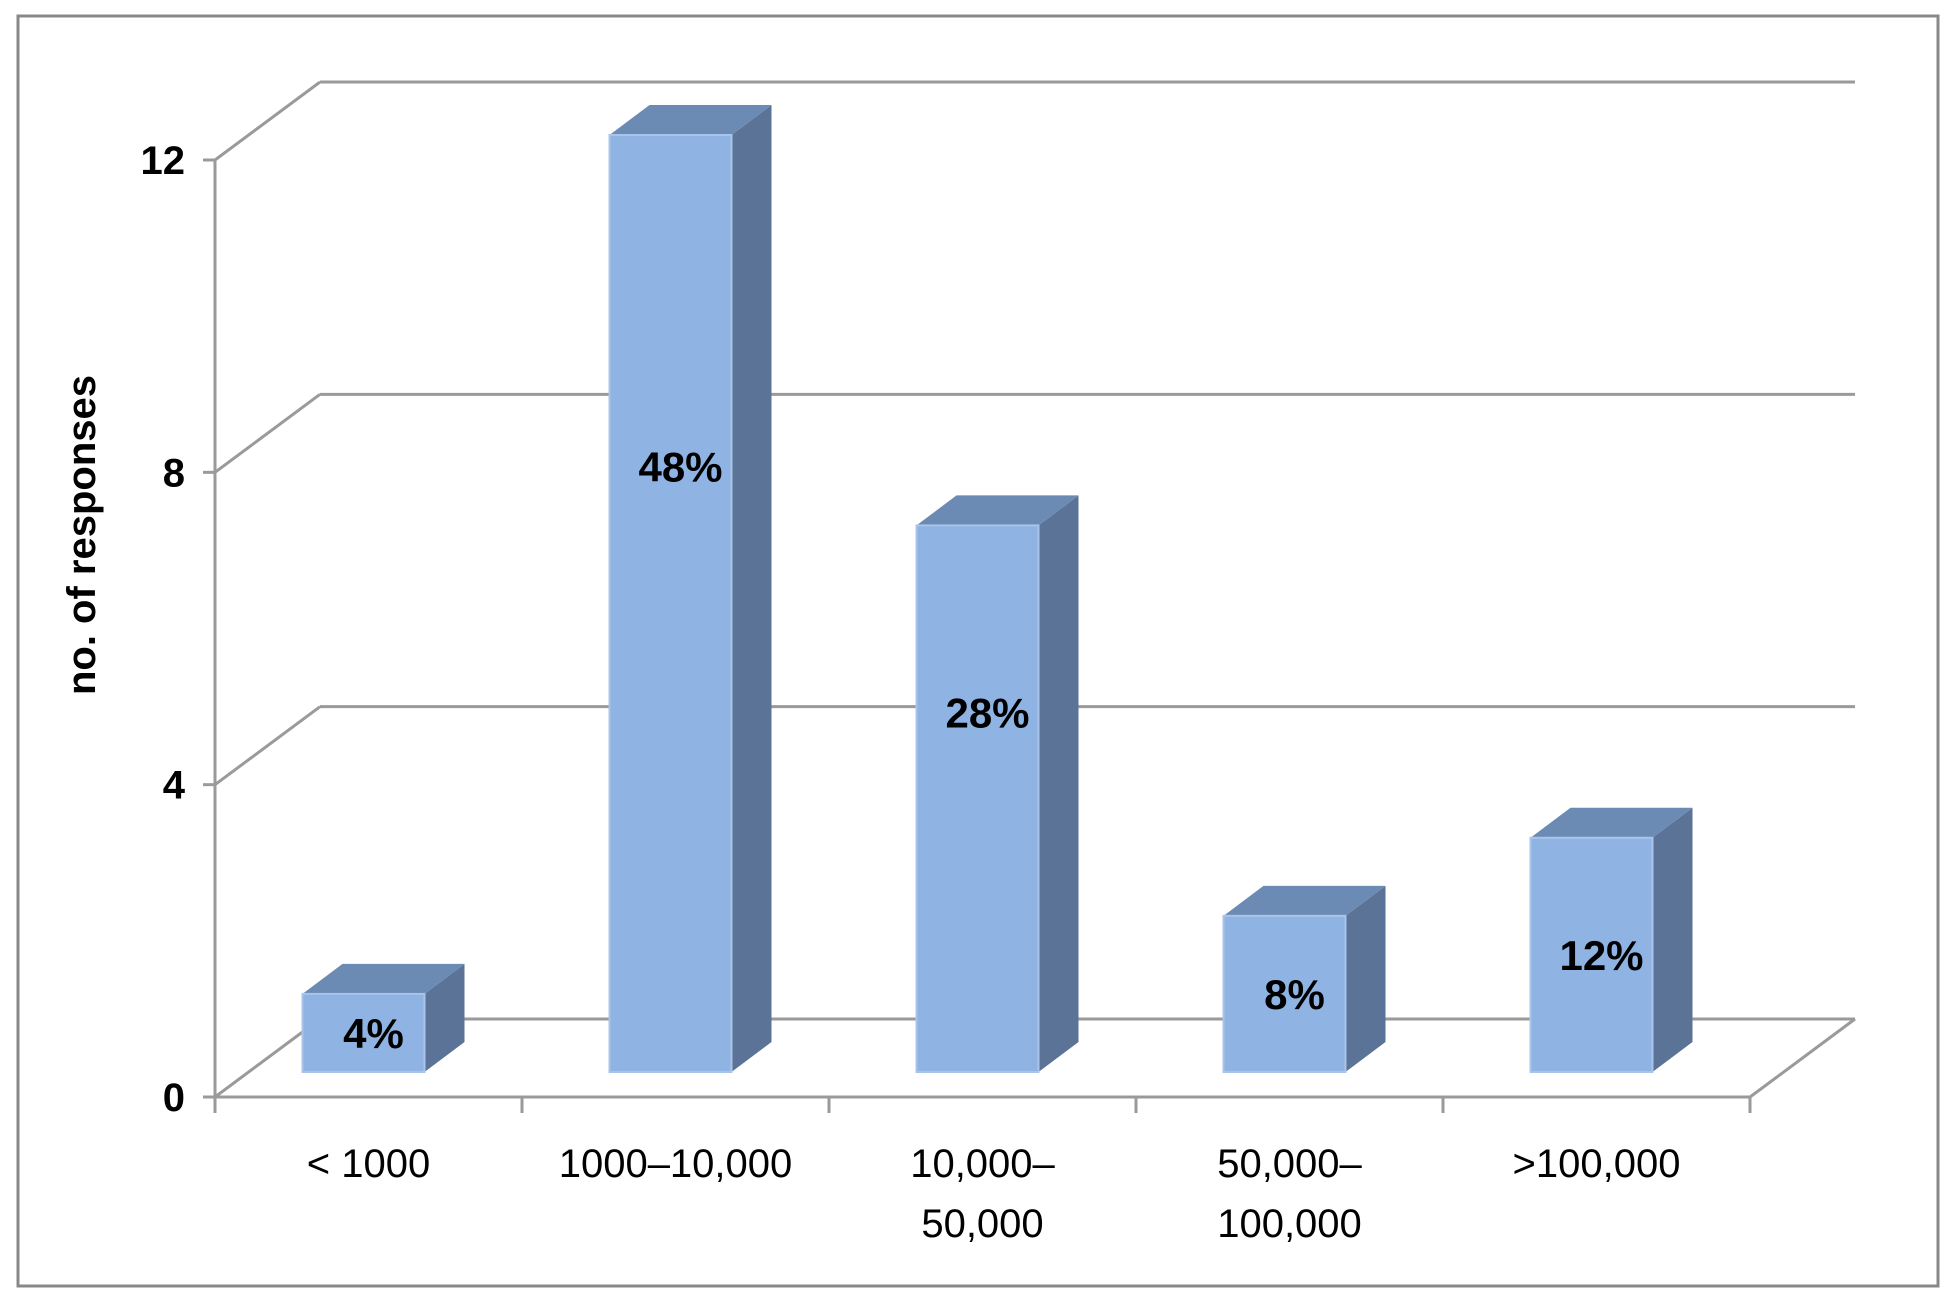  What do you see at coordinates (174, 473) in the screenshot?
I see `y-tick-label: 8` at bounding box center [174, 473].